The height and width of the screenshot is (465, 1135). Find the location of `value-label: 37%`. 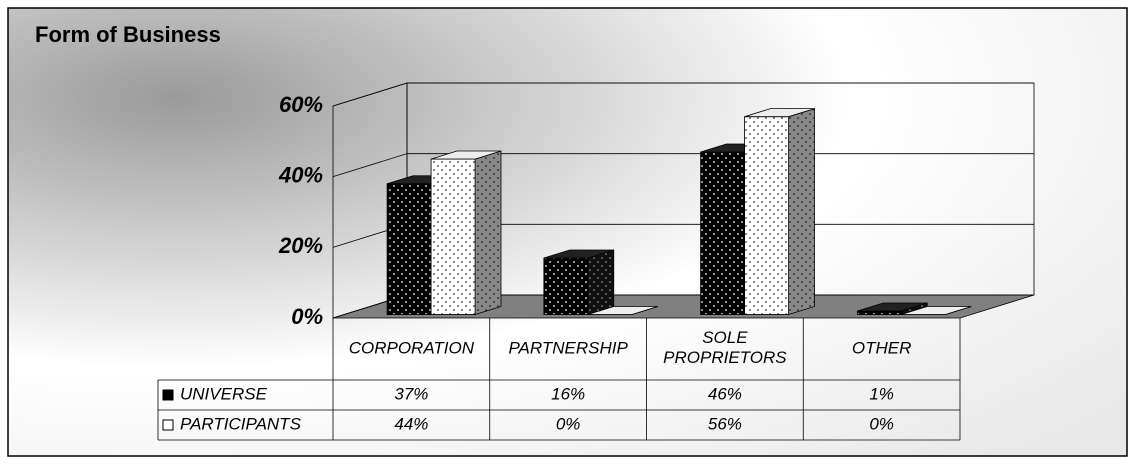

value-label: 37% is located at coordinates (411, 393).